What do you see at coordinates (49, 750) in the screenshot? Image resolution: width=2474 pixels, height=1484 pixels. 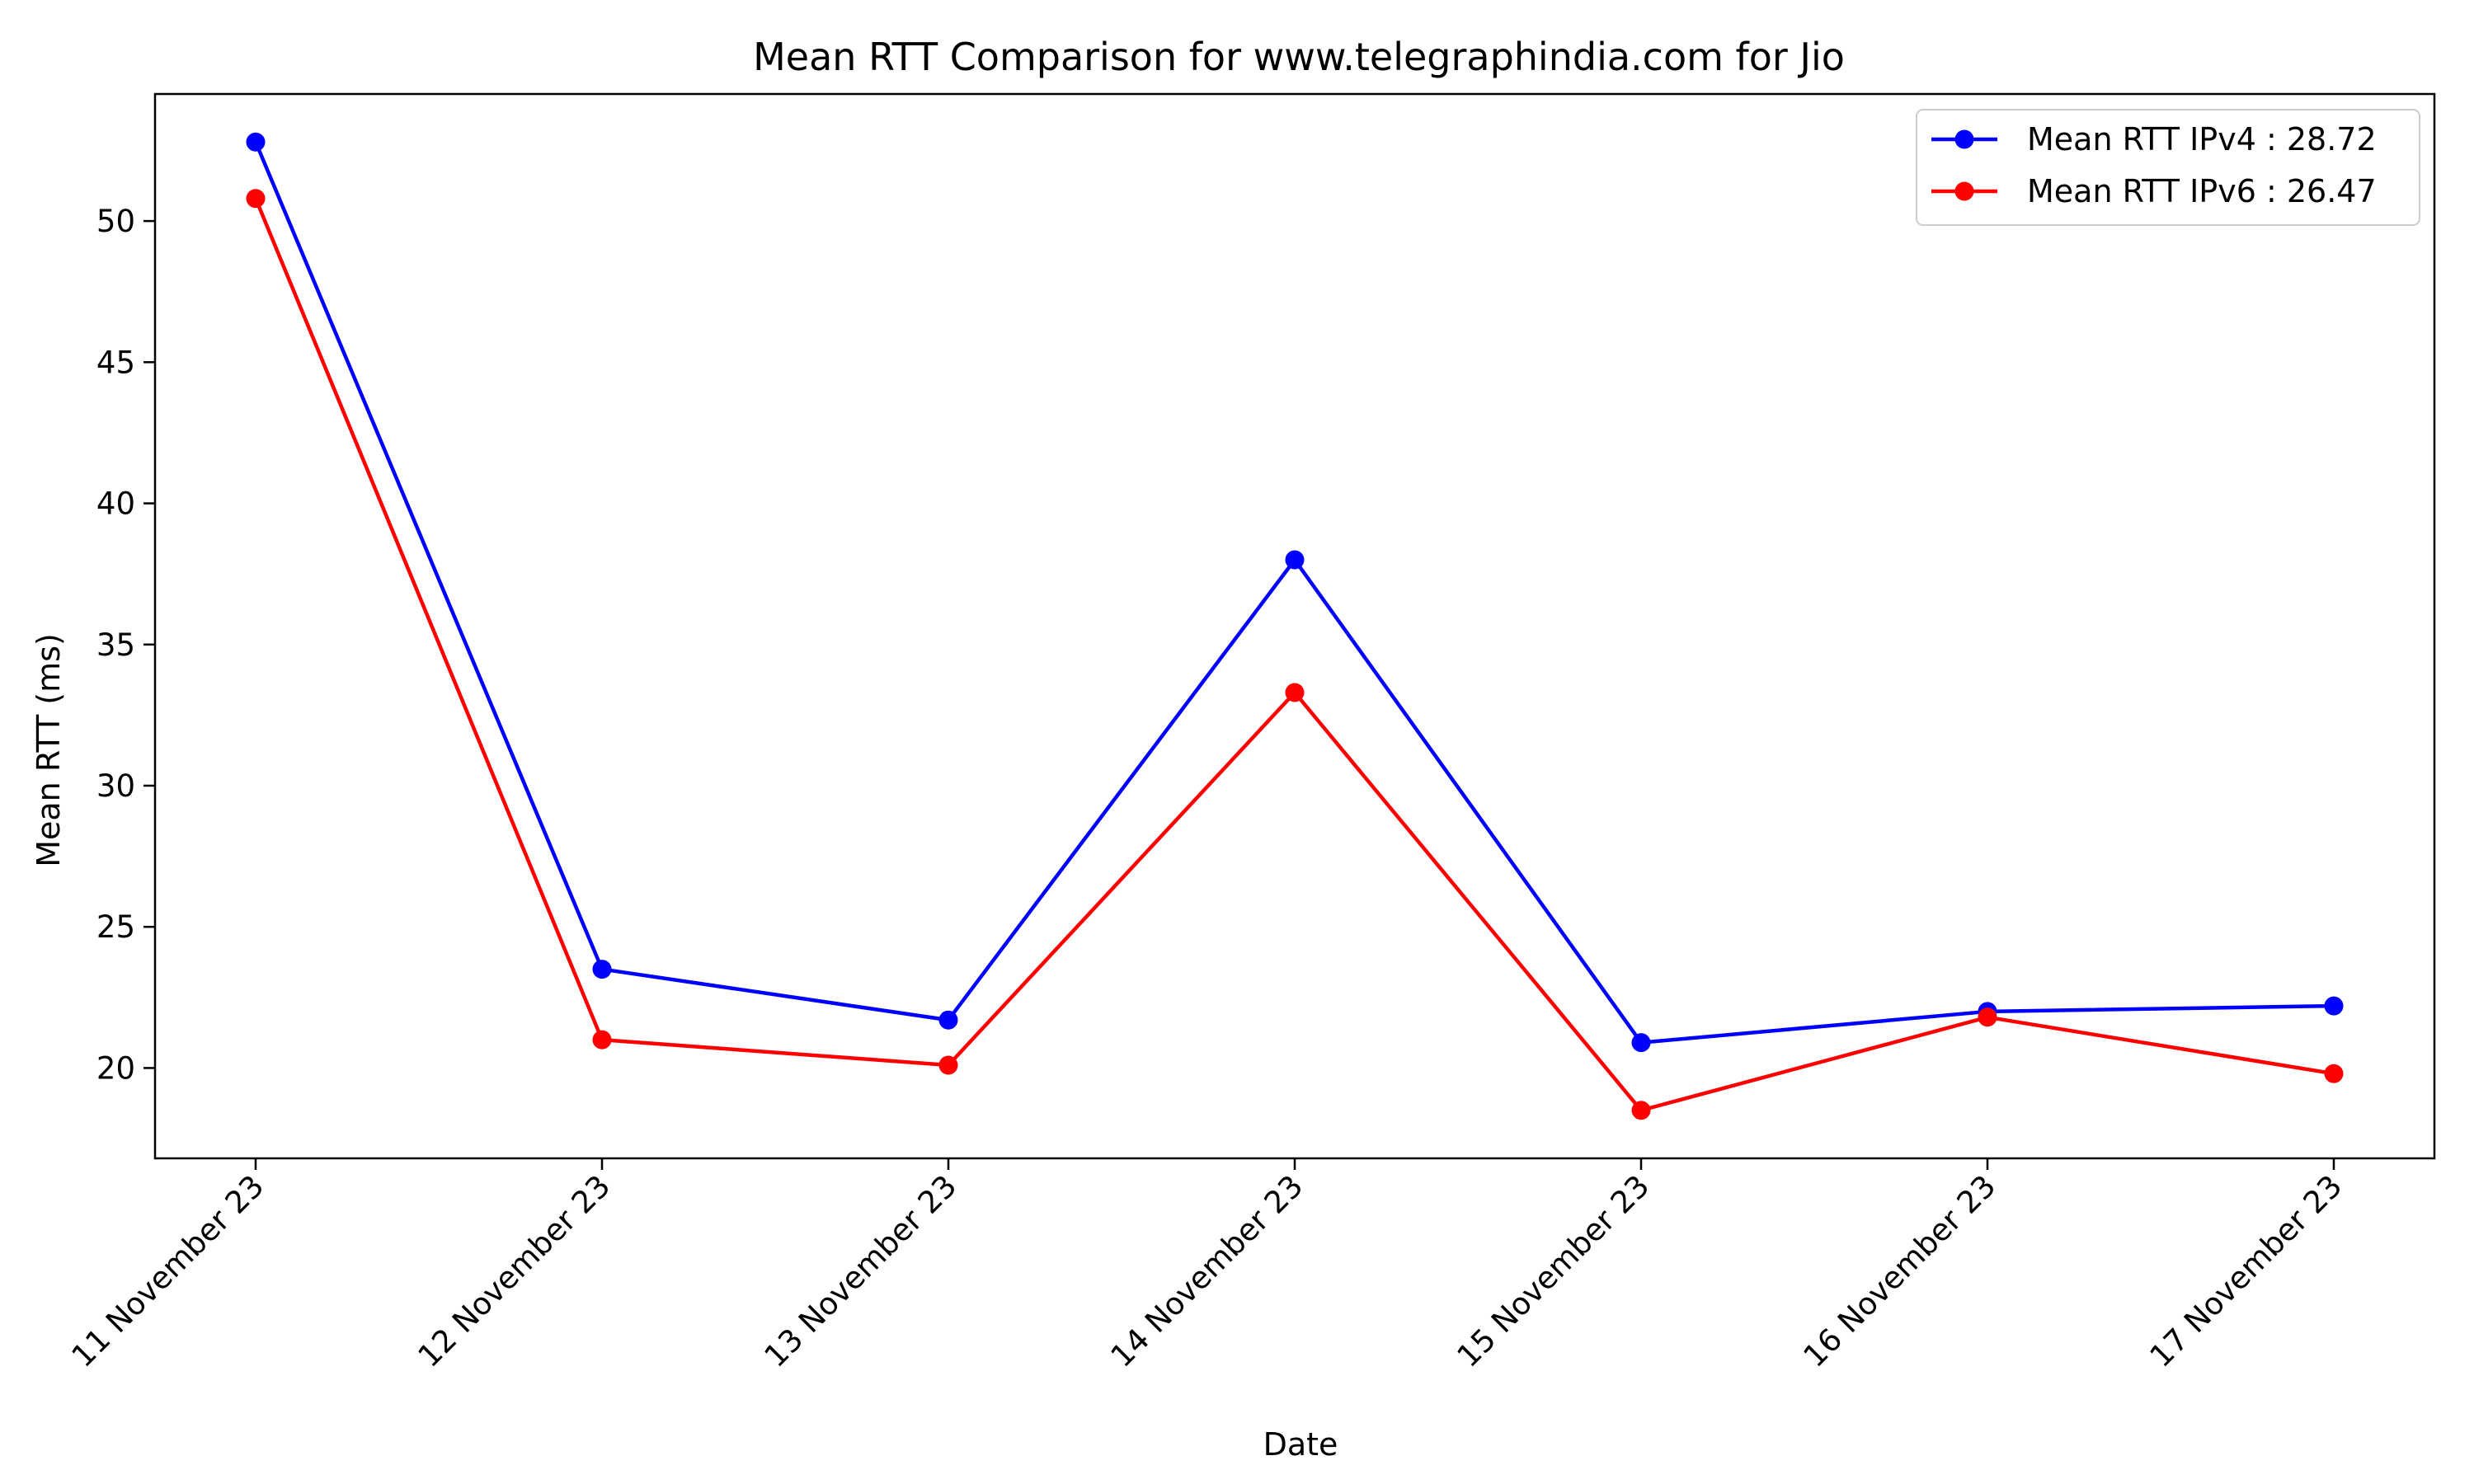 I see `y-axis-label: Mean RTT (ms)` at bounding box center [49, 750].